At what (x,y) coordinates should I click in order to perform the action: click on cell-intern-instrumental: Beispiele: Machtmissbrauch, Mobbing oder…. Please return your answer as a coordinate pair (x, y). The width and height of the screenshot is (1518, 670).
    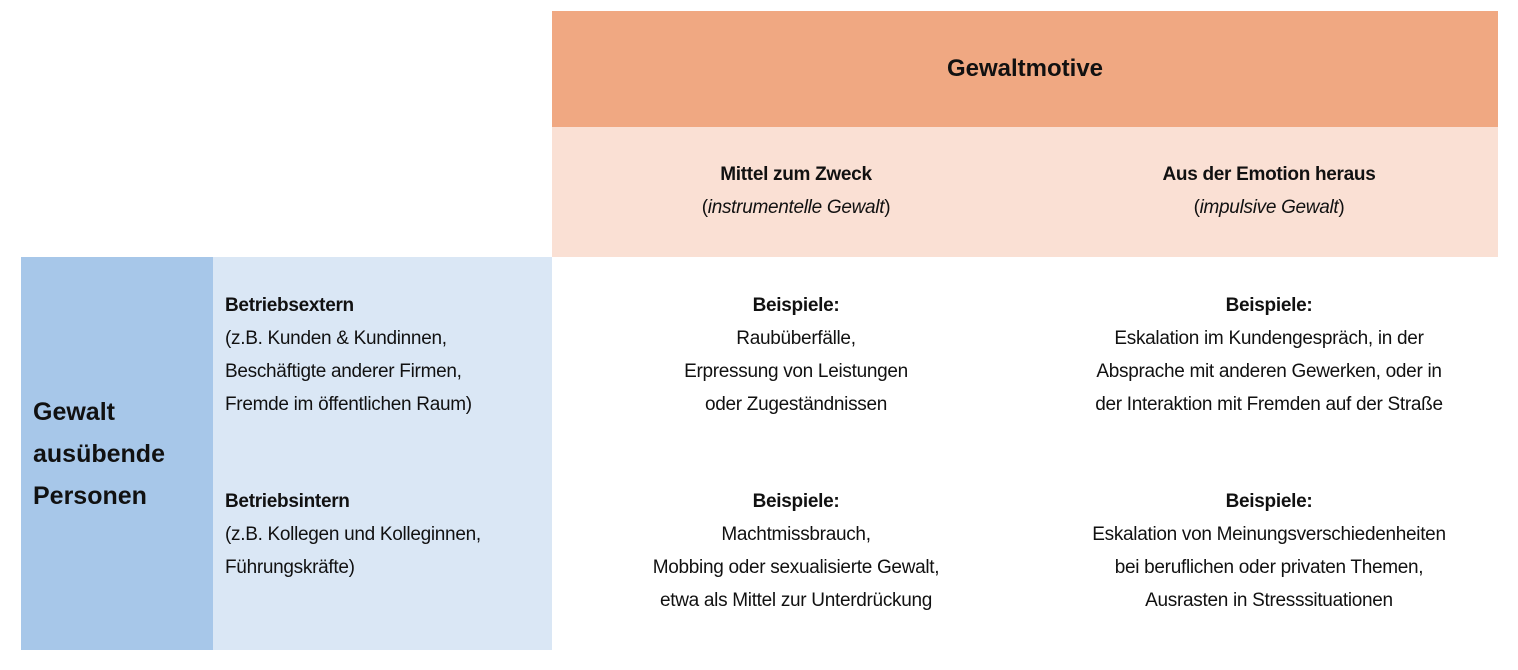
    Looking at the image, I should click on (796, 551).